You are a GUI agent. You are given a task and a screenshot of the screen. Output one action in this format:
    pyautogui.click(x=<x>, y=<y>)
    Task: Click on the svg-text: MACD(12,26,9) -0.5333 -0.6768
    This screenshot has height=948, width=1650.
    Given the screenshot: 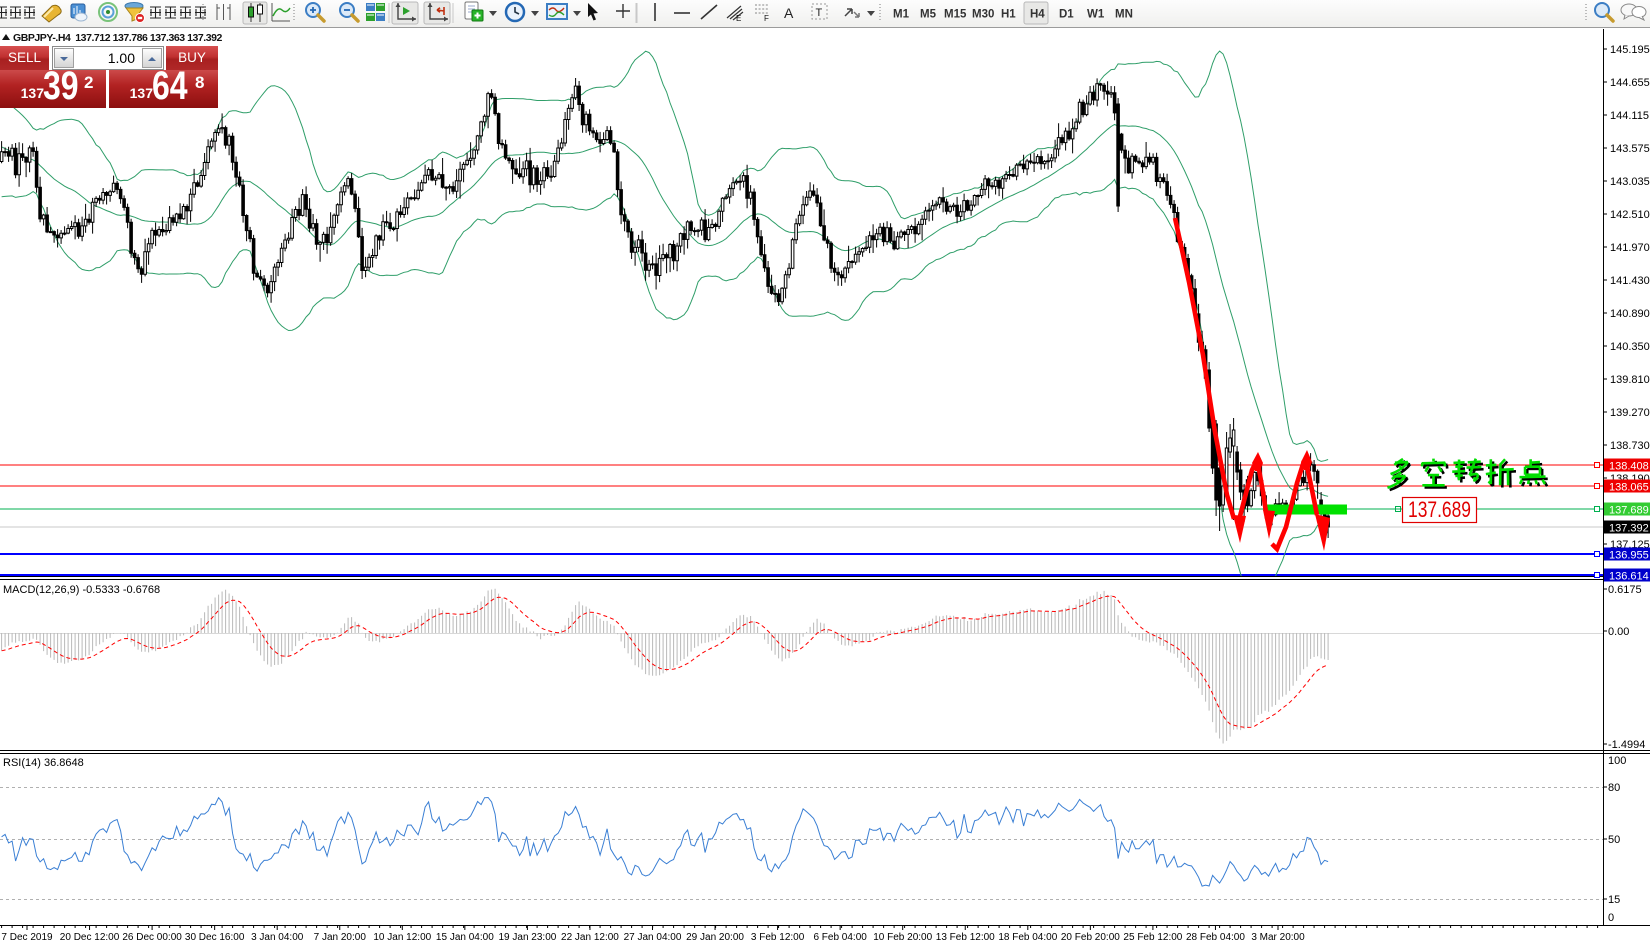 What is the action you would take?
    pyautogui.click(x=81, y=590)
    